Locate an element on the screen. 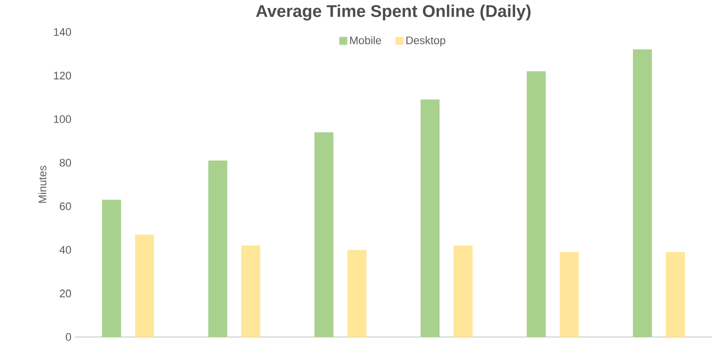 This screenshot has height=346, width=720. y-tick-label: 40 is located at coordinates (66, 250).